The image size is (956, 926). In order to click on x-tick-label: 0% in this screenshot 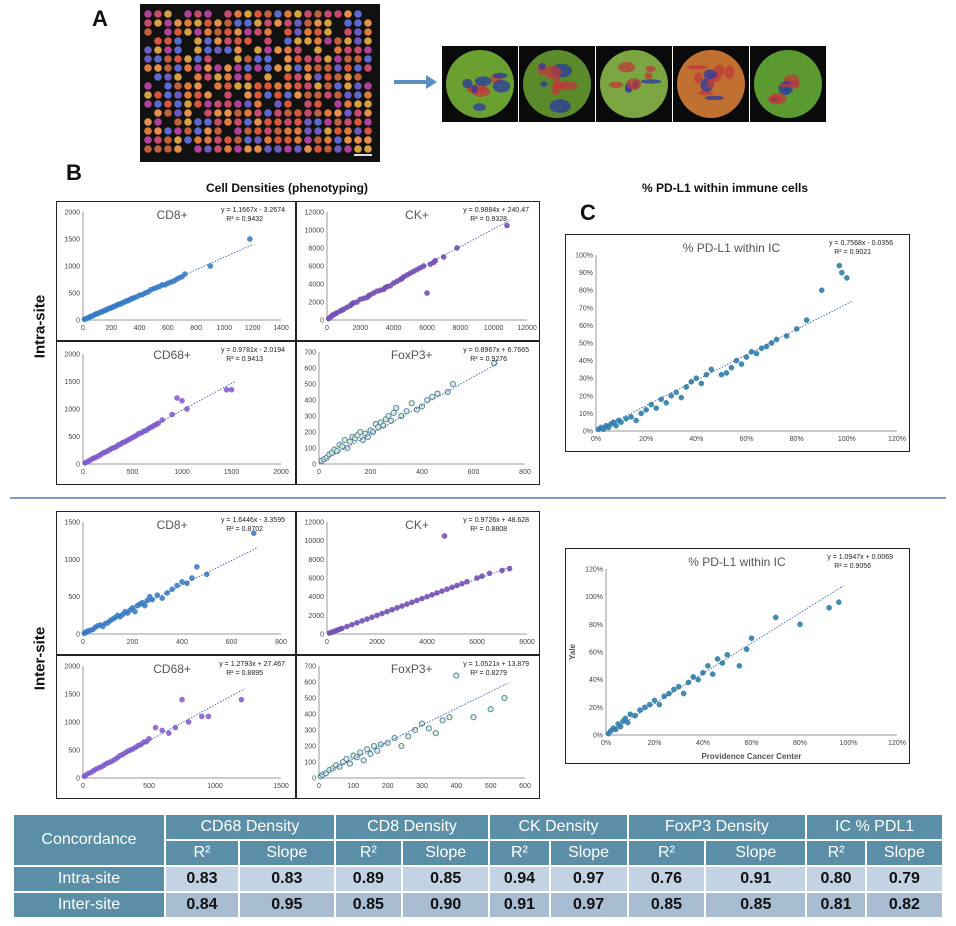, I will do `click(596, 439)`.